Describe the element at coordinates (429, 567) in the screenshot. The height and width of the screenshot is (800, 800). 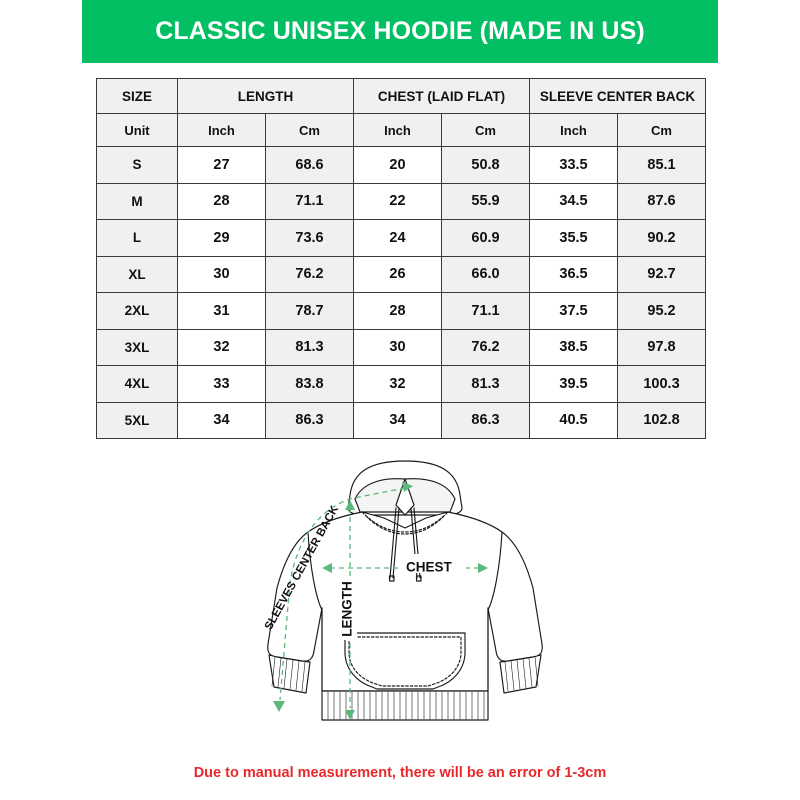
I see `chest-label: CHEST` at that location.